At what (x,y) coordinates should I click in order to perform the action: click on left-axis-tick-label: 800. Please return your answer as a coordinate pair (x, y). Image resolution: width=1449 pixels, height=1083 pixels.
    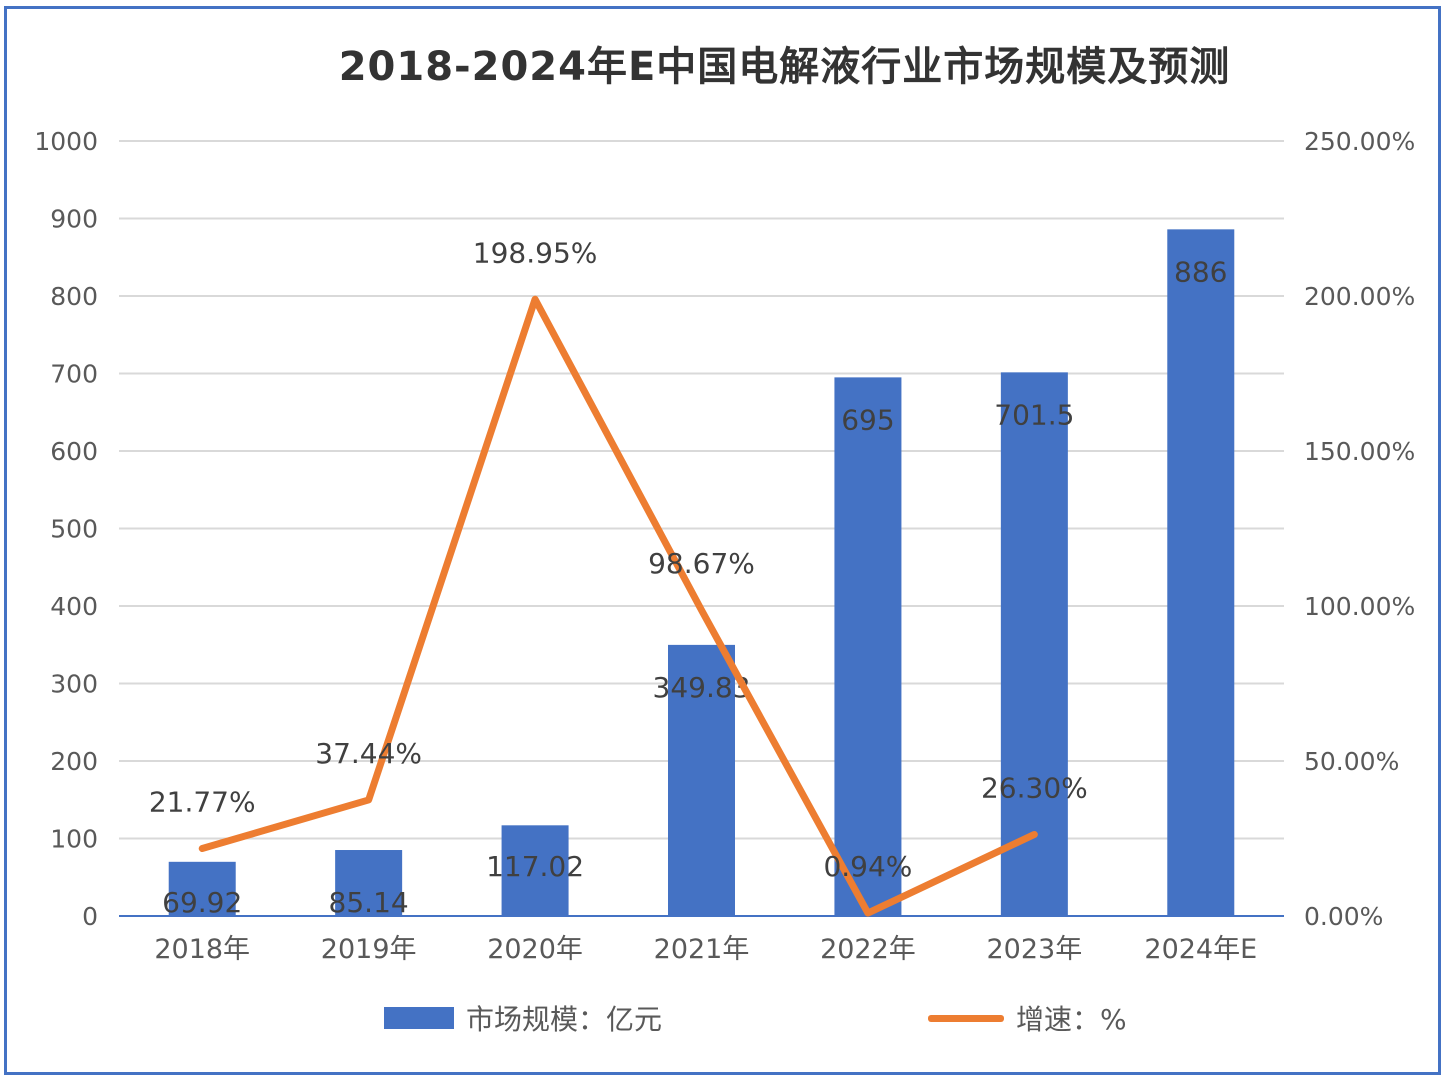
    Looking at the image, I should click on (74, 296).